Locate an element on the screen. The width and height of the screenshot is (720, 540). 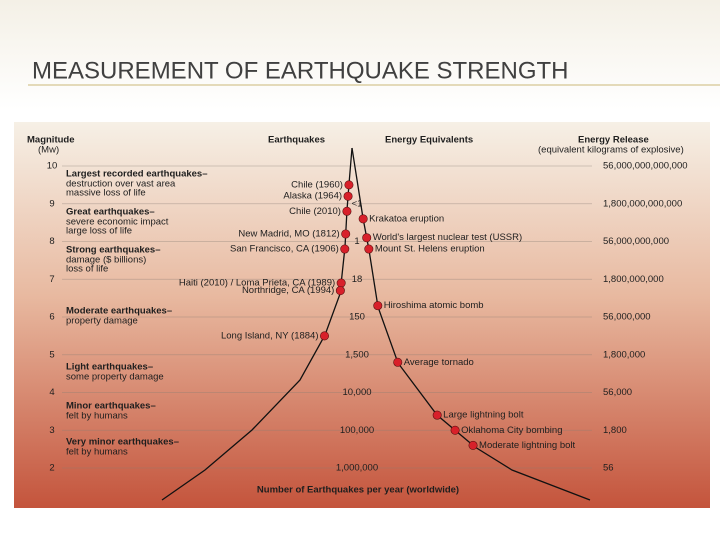
class-description: loss of life is located at coordinates (87, 269).